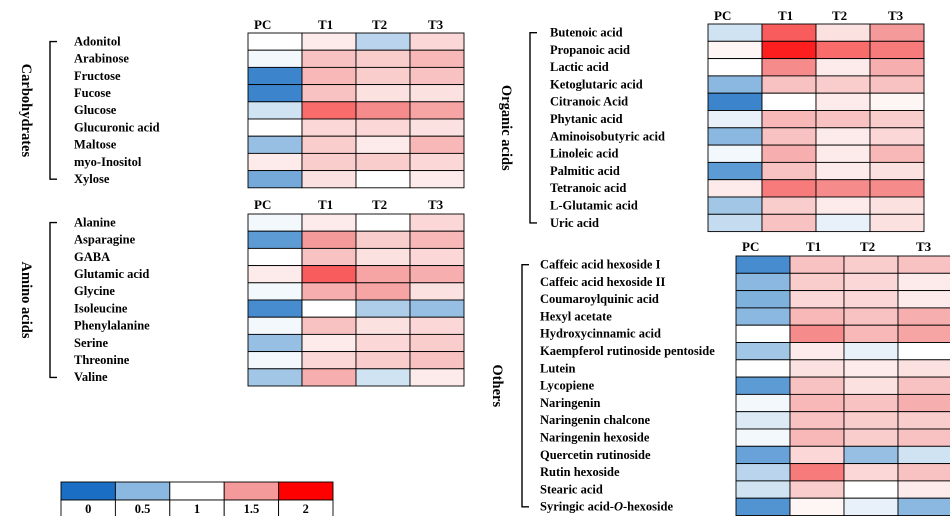 The height and width of the screenshot is (516, 950). What do you see at coordinates (95, 222) in the screenshot?
I see `amino-acids-row-label: Alanine` at bounding box center [95, 222].